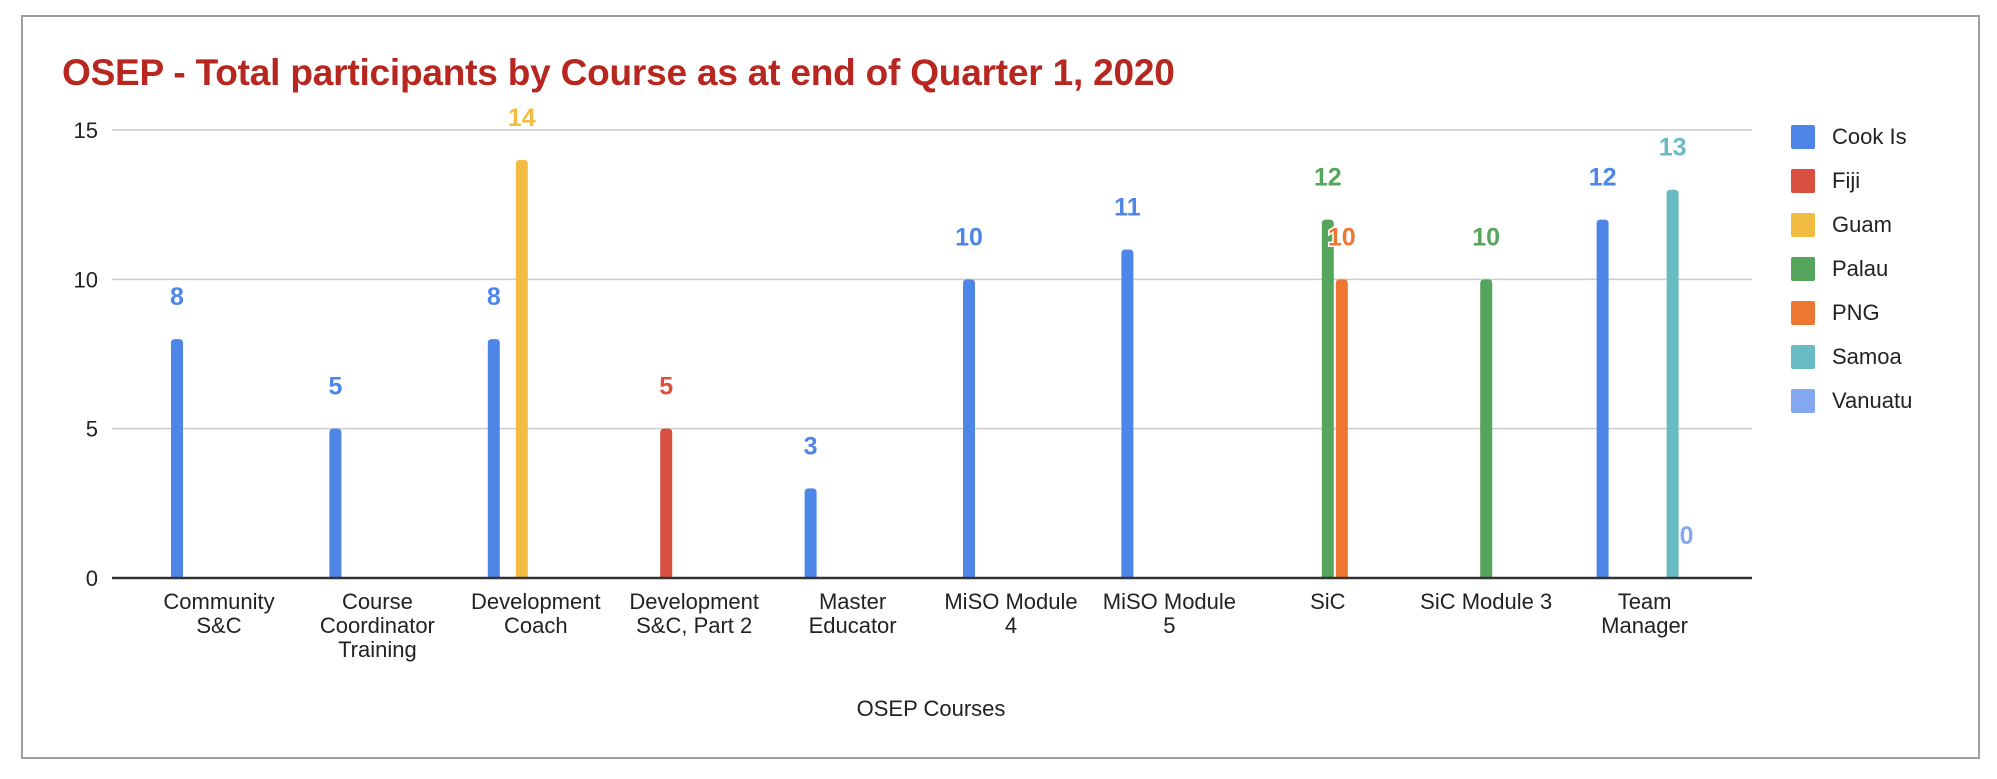 This screenshot has width=1997, height=779. Describe the element at coordinates (377, 625) in the screenshot. I see `x-tick-label: Course Coordinator Training` at that location.